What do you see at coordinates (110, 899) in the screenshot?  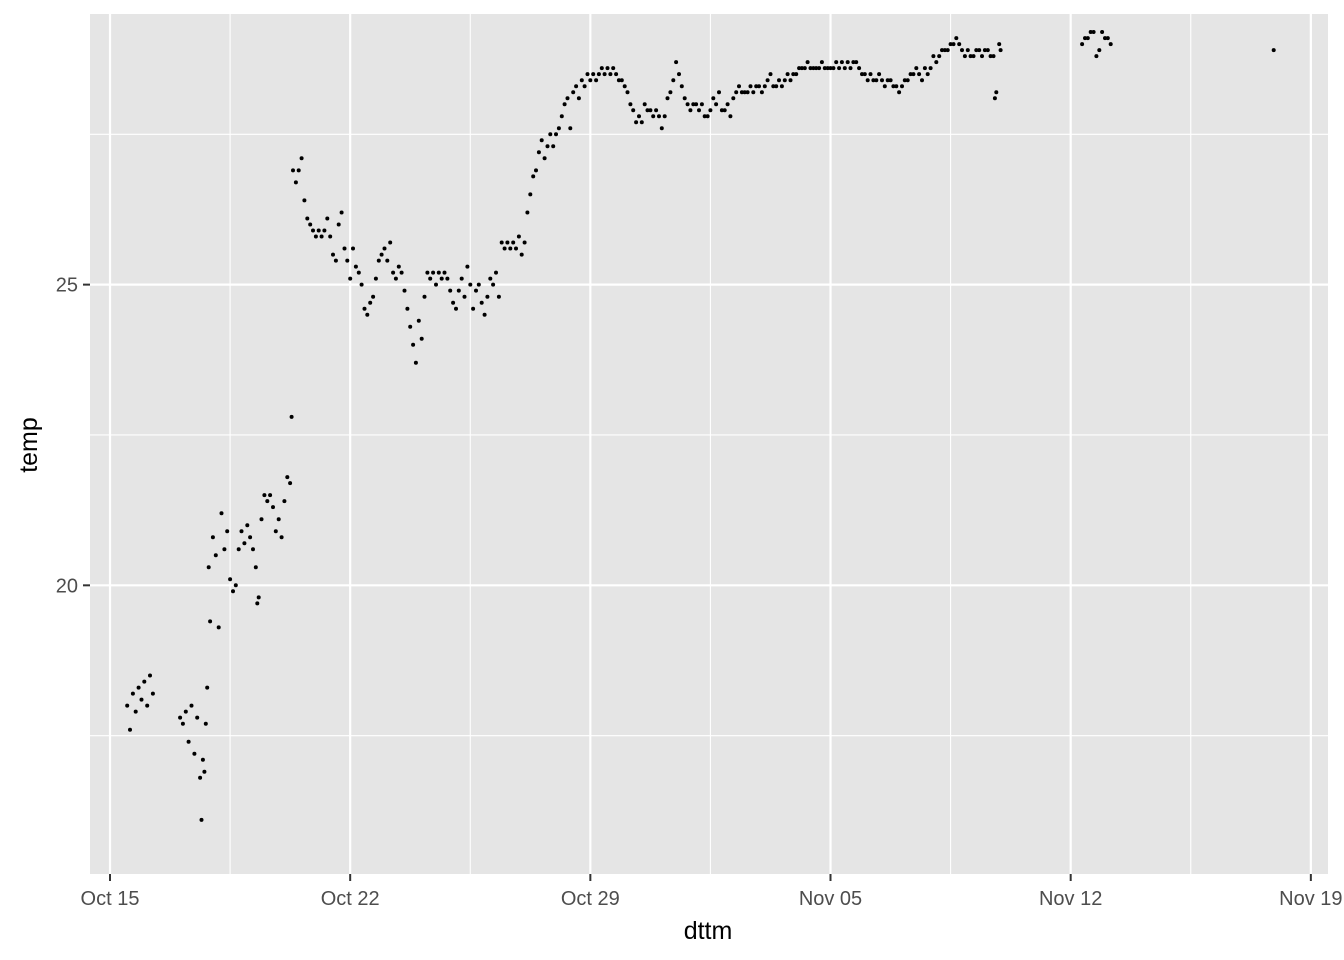 I see `x-tick-label: Oct 15` at bounding box center [110, 899].